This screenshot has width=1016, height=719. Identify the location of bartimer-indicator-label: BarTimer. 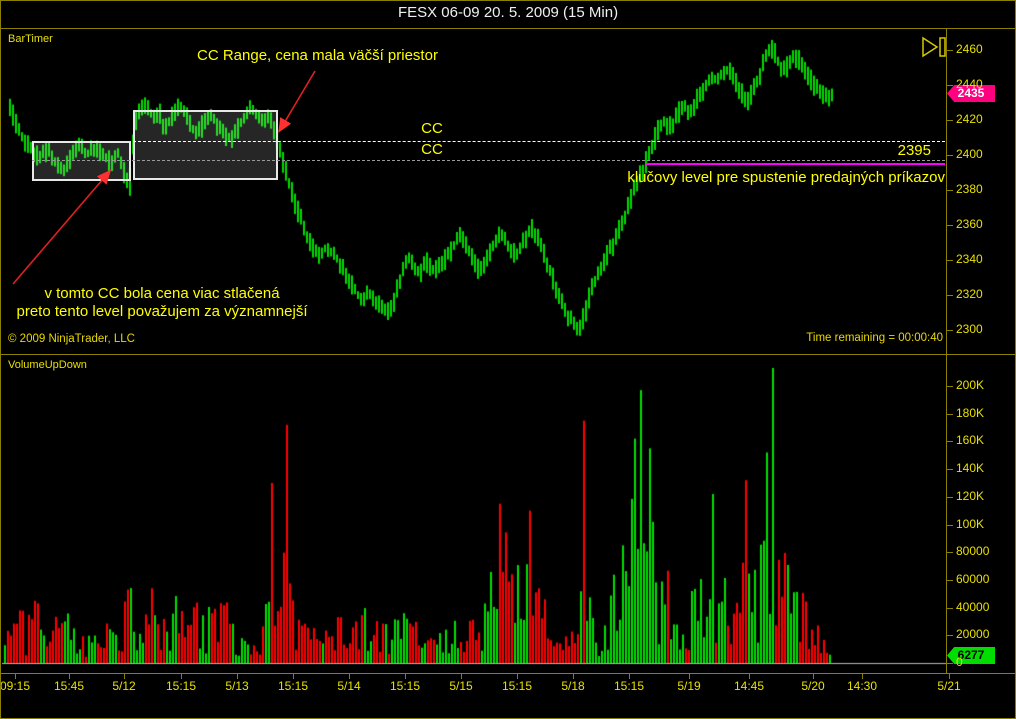
(30, 39).